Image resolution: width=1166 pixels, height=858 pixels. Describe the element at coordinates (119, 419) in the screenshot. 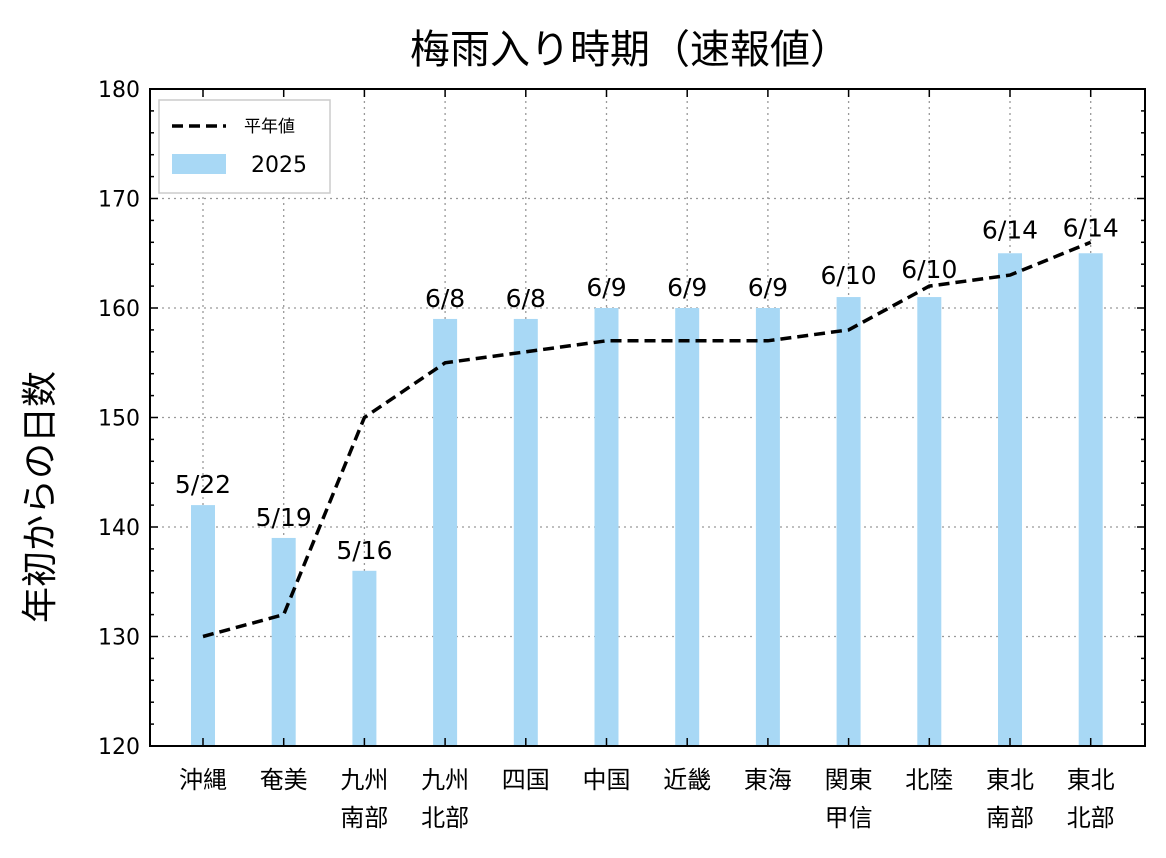

I see `y-tick-label: 150` at that location.